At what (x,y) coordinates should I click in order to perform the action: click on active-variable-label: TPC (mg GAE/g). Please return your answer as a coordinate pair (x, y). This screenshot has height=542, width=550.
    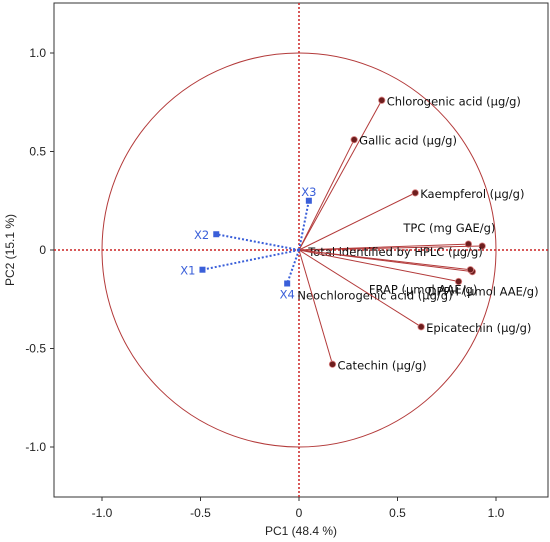
    Looking at the image, I should click on (448, 228).